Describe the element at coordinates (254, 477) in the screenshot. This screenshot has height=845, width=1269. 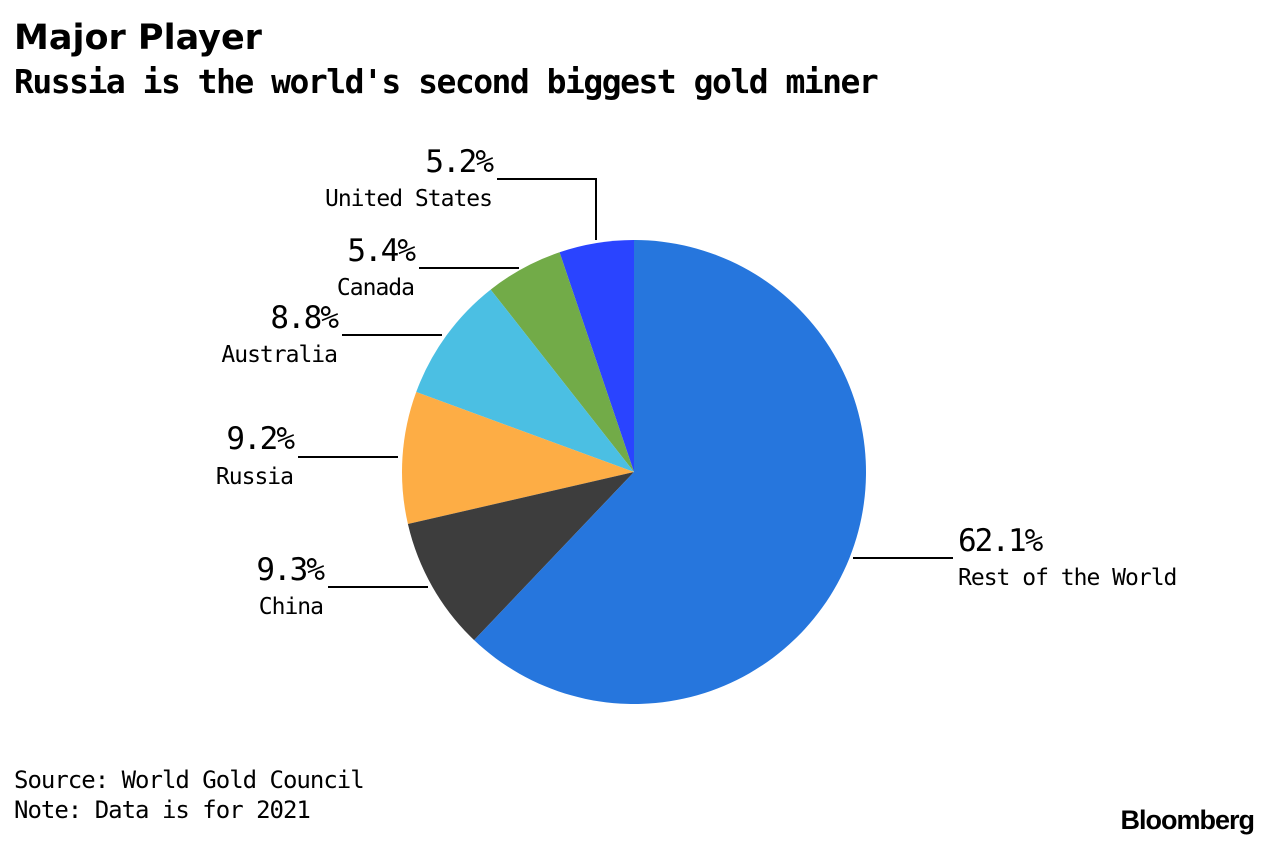
I see `category-label-russia: Russia` at that location.